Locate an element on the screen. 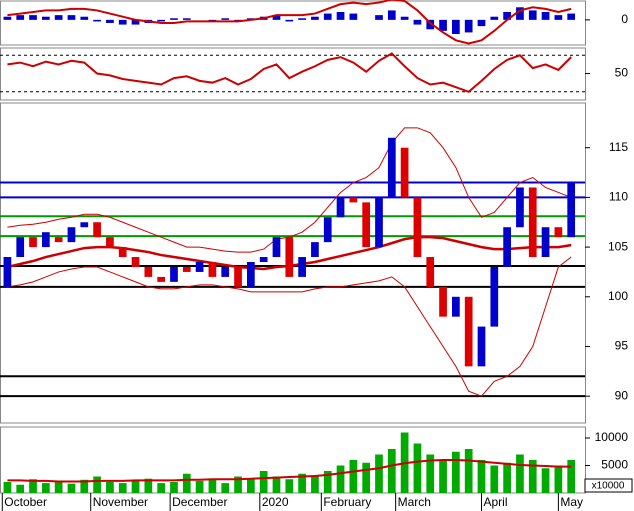  x-tick-label: December is located at coordinates (199, 502).